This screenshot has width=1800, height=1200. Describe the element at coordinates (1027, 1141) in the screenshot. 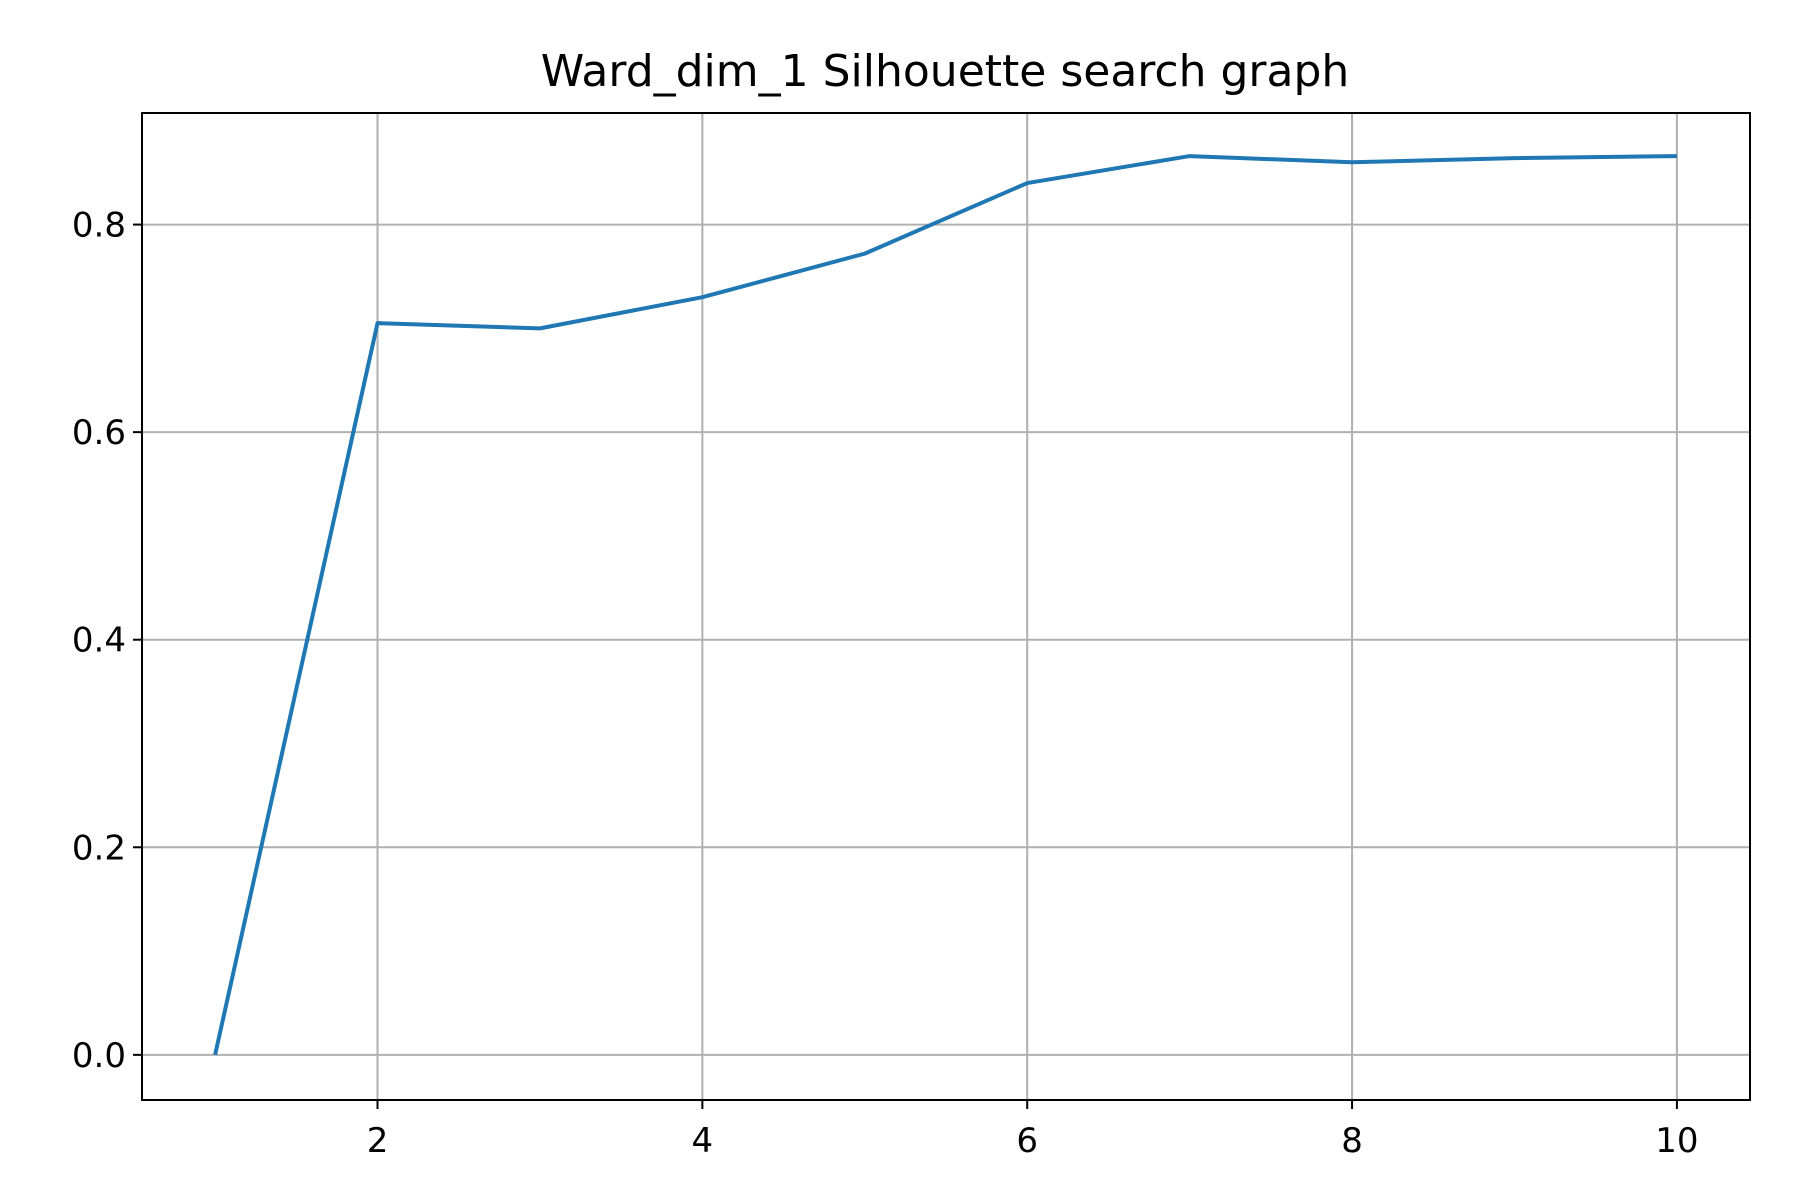

I see `x-tick-label: 6` at that location.